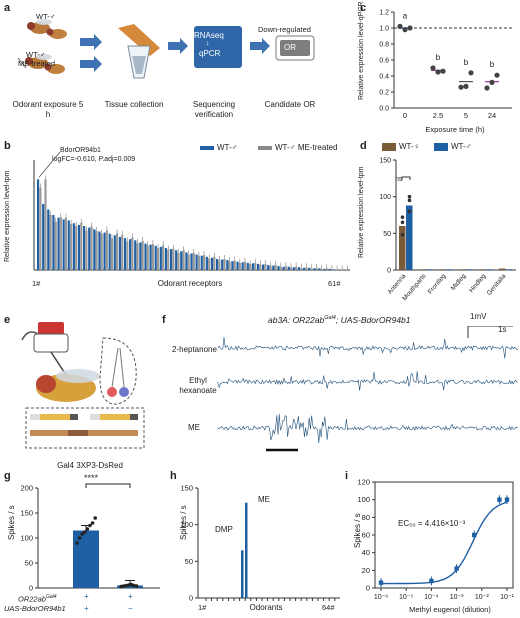 The height and width of the screenshot is (618, 520). What do you see at coordinates (384, 61) in the screenshot?
I see `y-tick-label: 0.6` at bounding box center [384, 61].